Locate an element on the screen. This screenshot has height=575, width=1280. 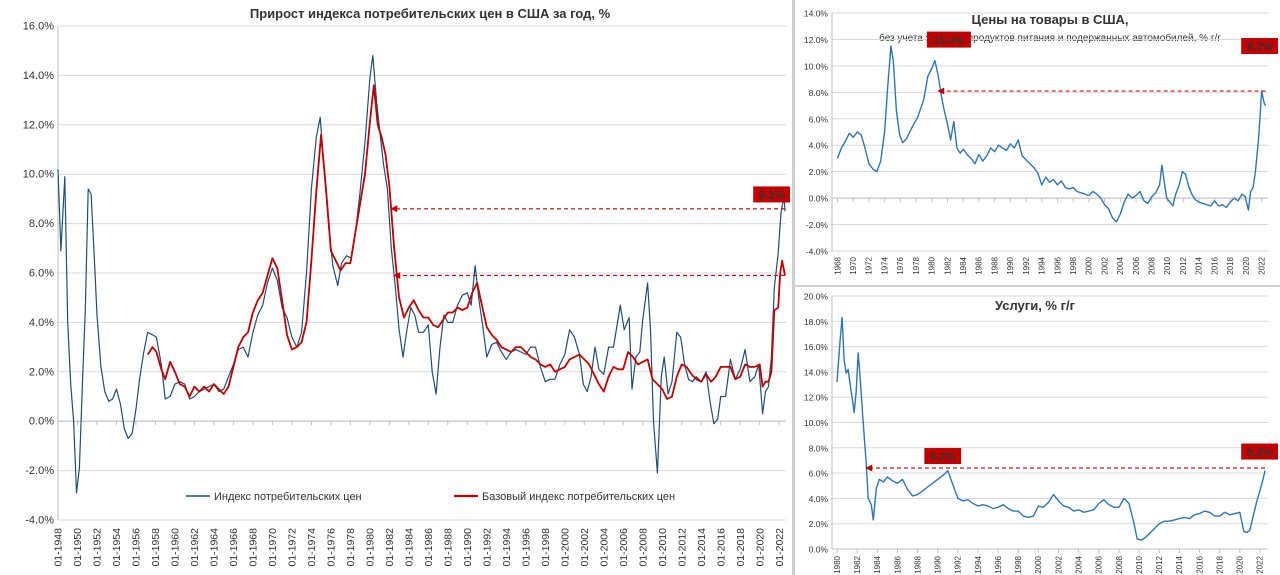
x-tick-label: 01-1986 is located at coordinates (429, 547).